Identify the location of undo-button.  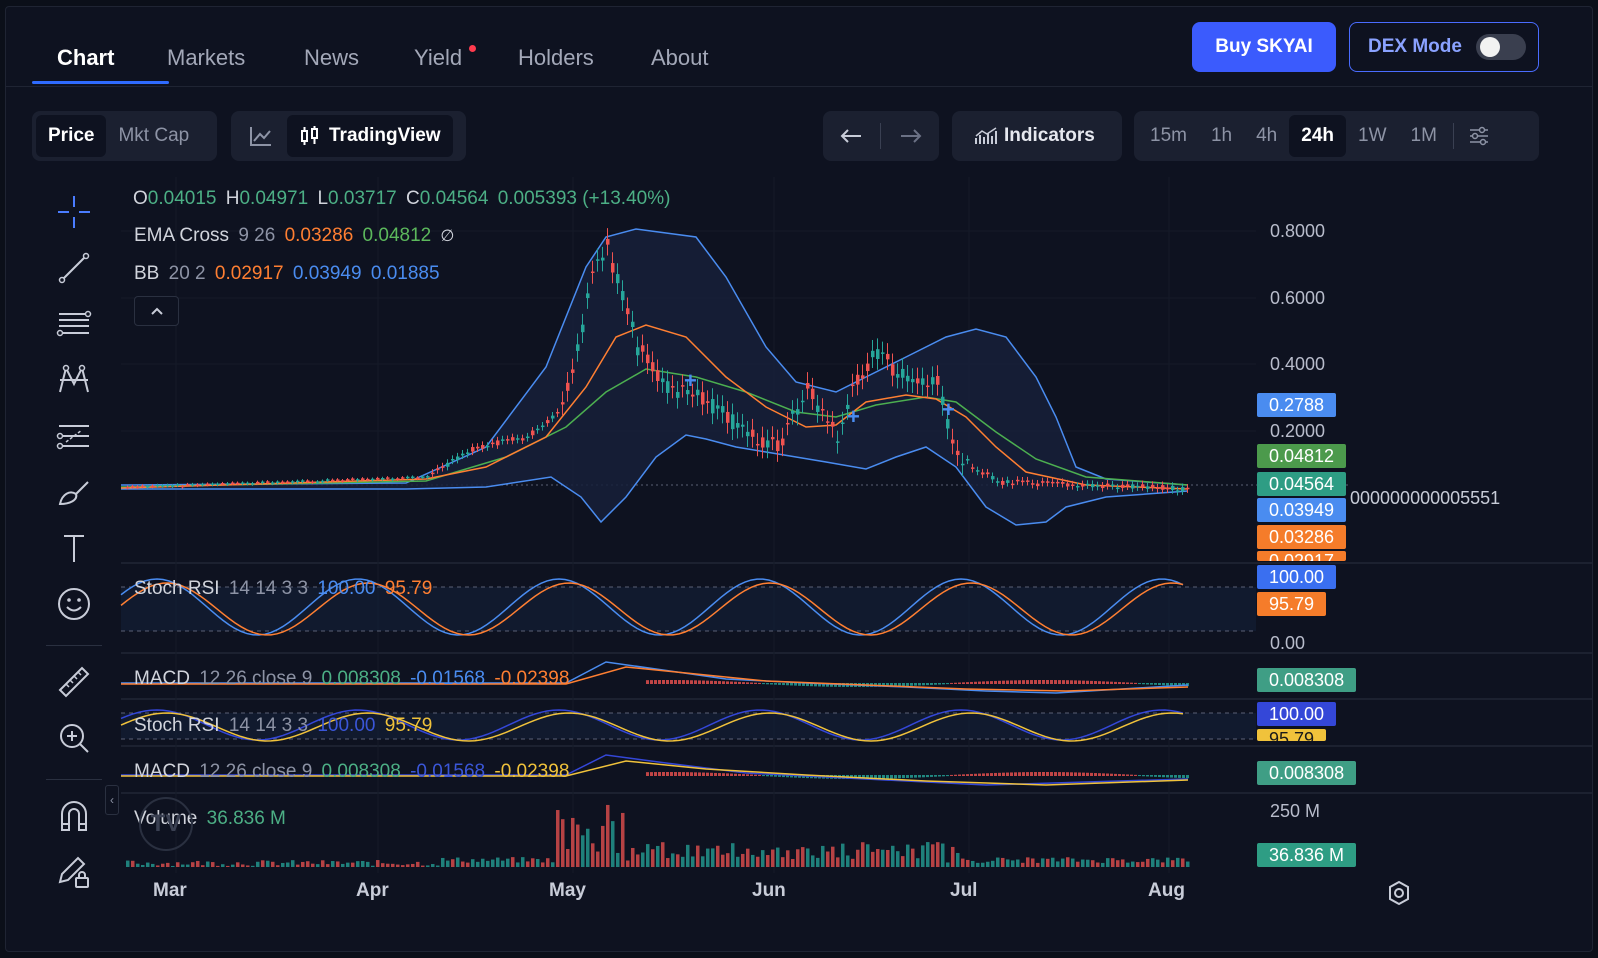
(851, 136).